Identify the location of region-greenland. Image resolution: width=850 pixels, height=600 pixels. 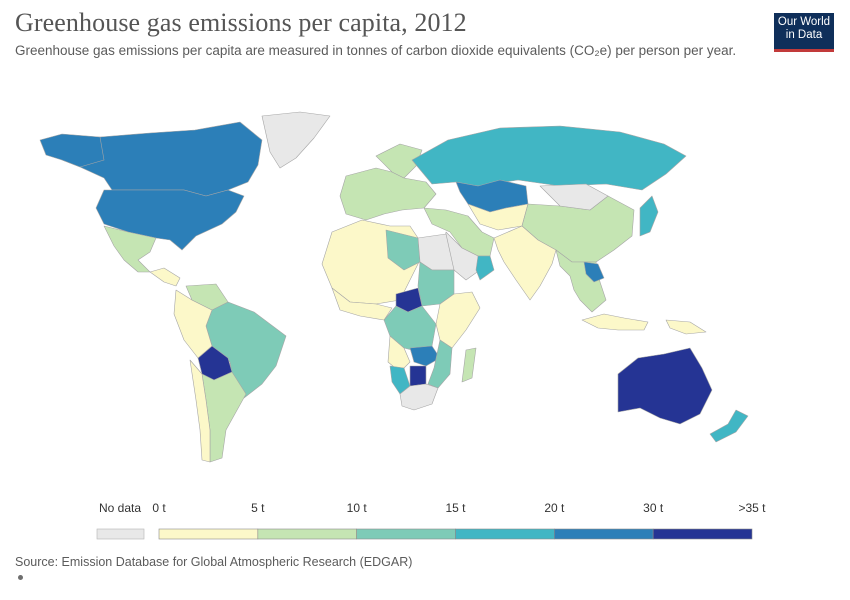
(296, 140).